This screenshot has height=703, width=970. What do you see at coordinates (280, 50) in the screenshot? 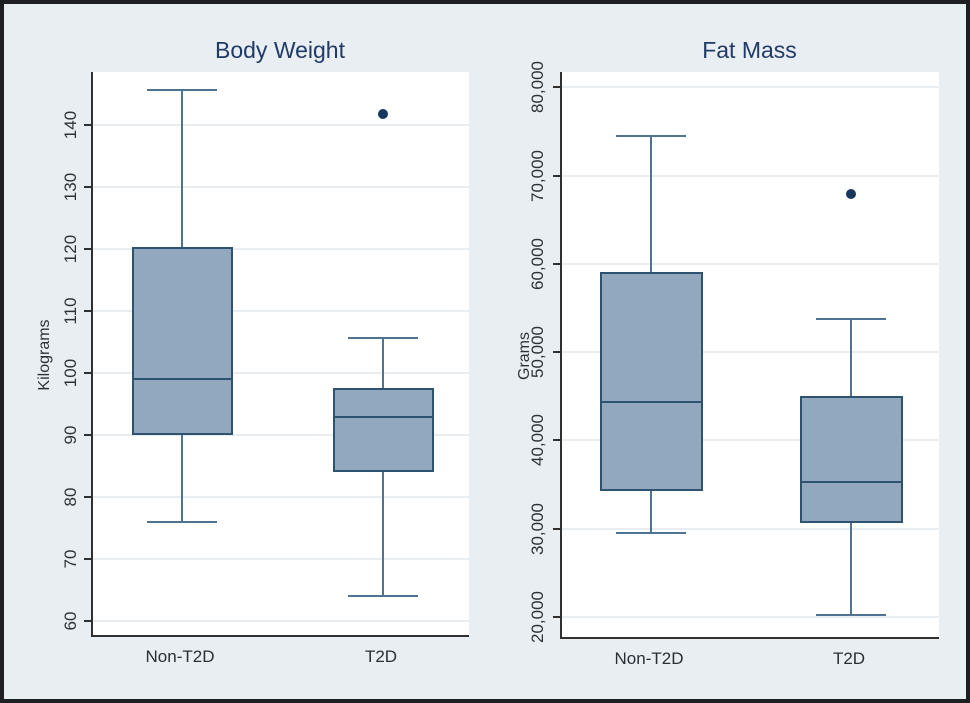
I see `panel-title: Body Weight` at bounding box center [280, 50].